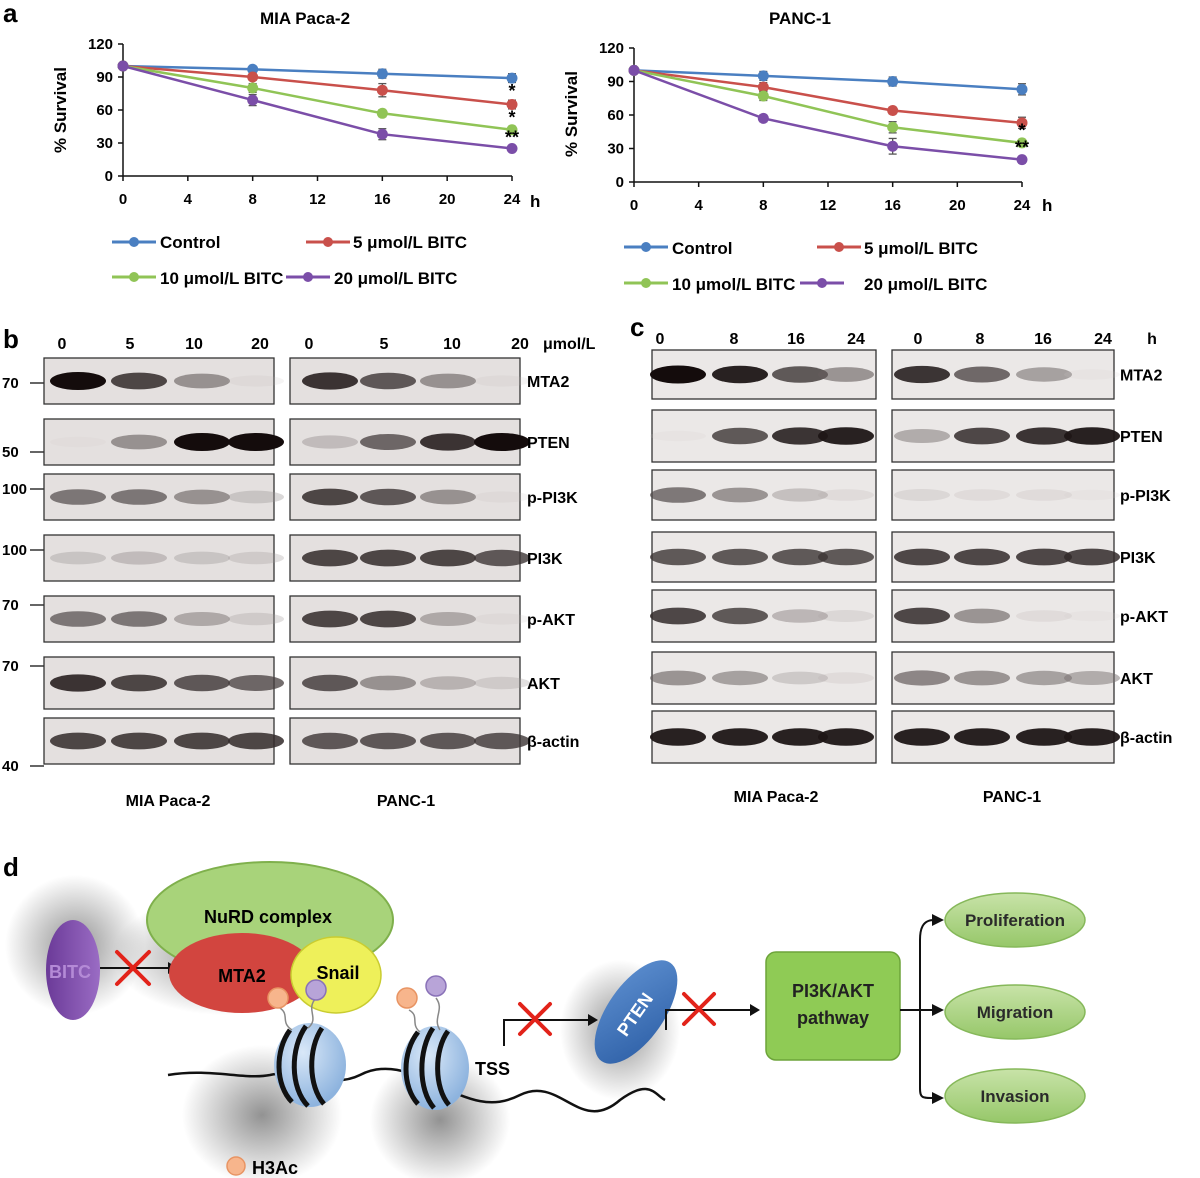 This screenshot has width=1200, height=1178. I want to click on x-tick-label: 0, so click(634, 205).